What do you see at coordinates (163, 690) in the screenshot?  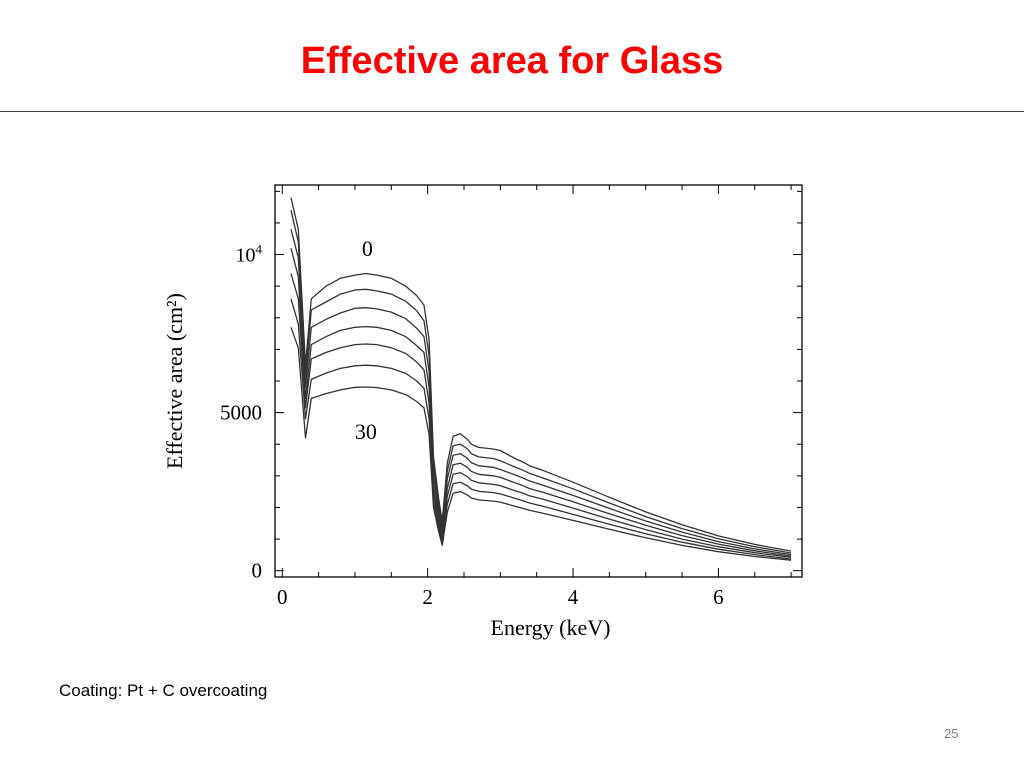 I see `coating-caption: Coating: Pt + C overcoating` at bounding box center [163, 690].